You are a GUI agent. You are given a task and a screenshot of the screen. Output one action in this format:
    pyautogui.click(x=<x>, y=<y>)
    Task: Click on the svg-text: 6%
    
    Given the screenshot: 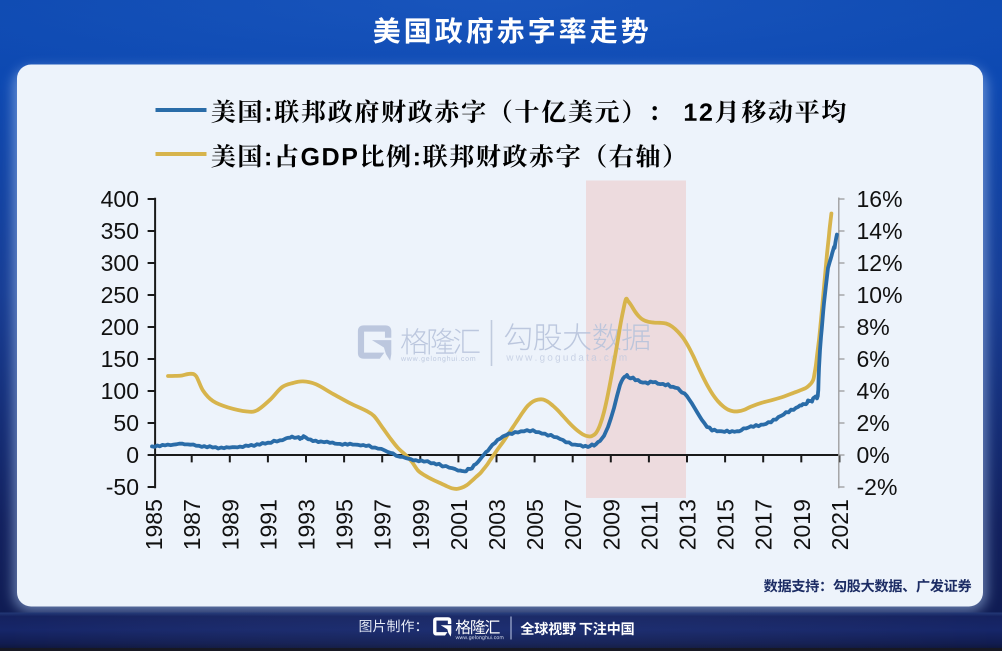 What is the action you would take?
    pyautogui.click(x=873, y=359)
    